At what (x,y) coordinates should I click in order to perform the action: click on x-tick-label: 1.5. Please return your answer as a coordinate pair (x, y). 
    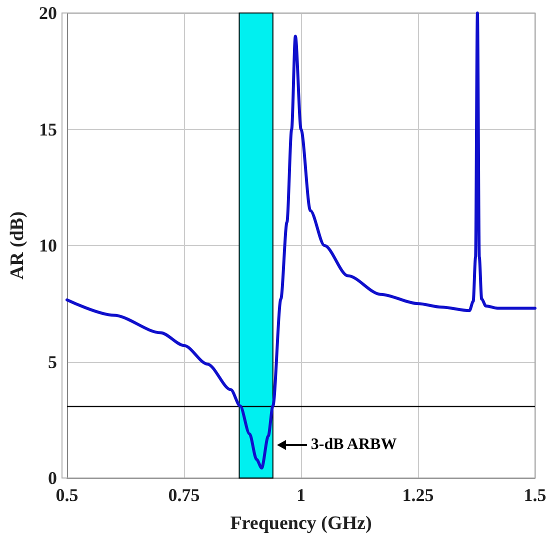
    Looking at the image, I should click on (535, 495).